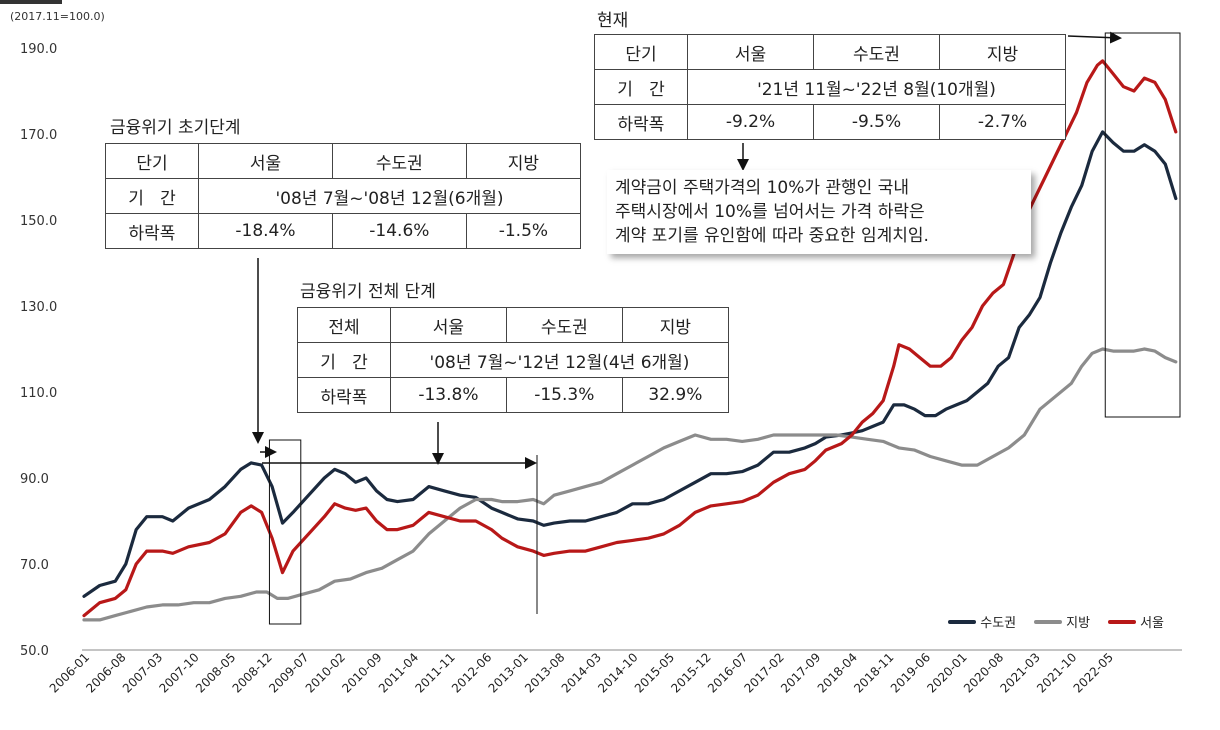 This screenshot has height=730, width=1220. Describe the element at coordinates (152, 231) in the screenshot. I see `box1-cell: 하락폭` at that location.